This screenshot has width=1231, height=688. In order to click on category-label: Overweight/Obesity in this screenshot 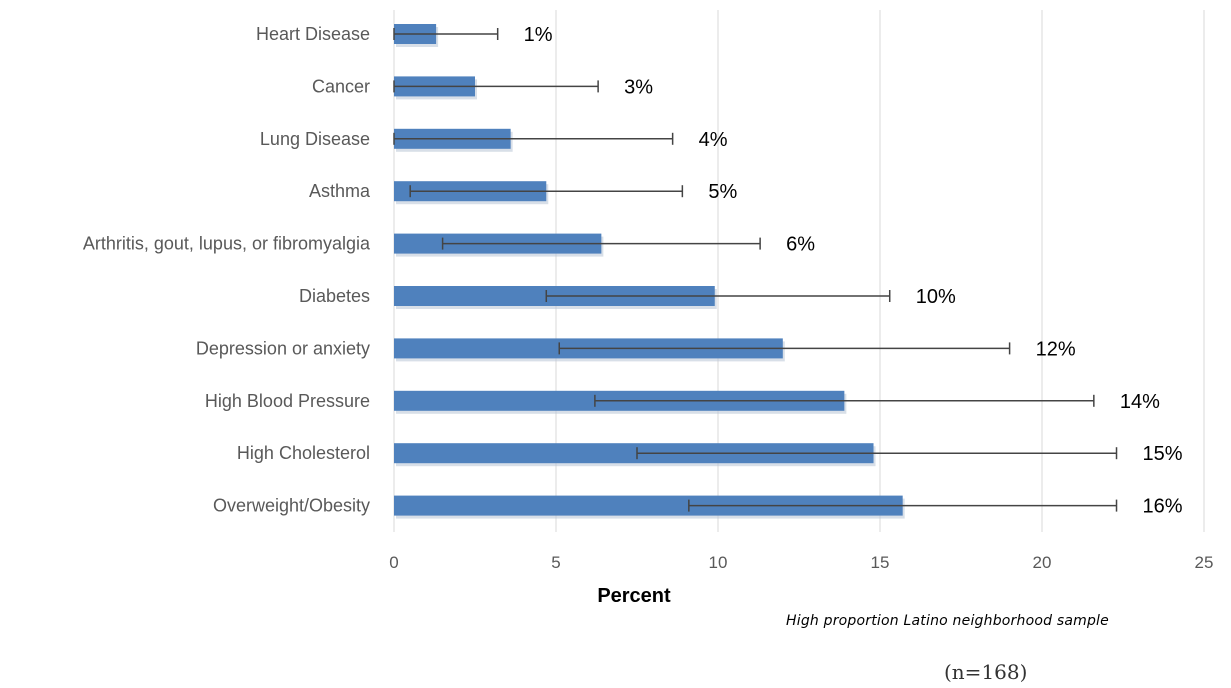, I will do `click(291, 506)`.